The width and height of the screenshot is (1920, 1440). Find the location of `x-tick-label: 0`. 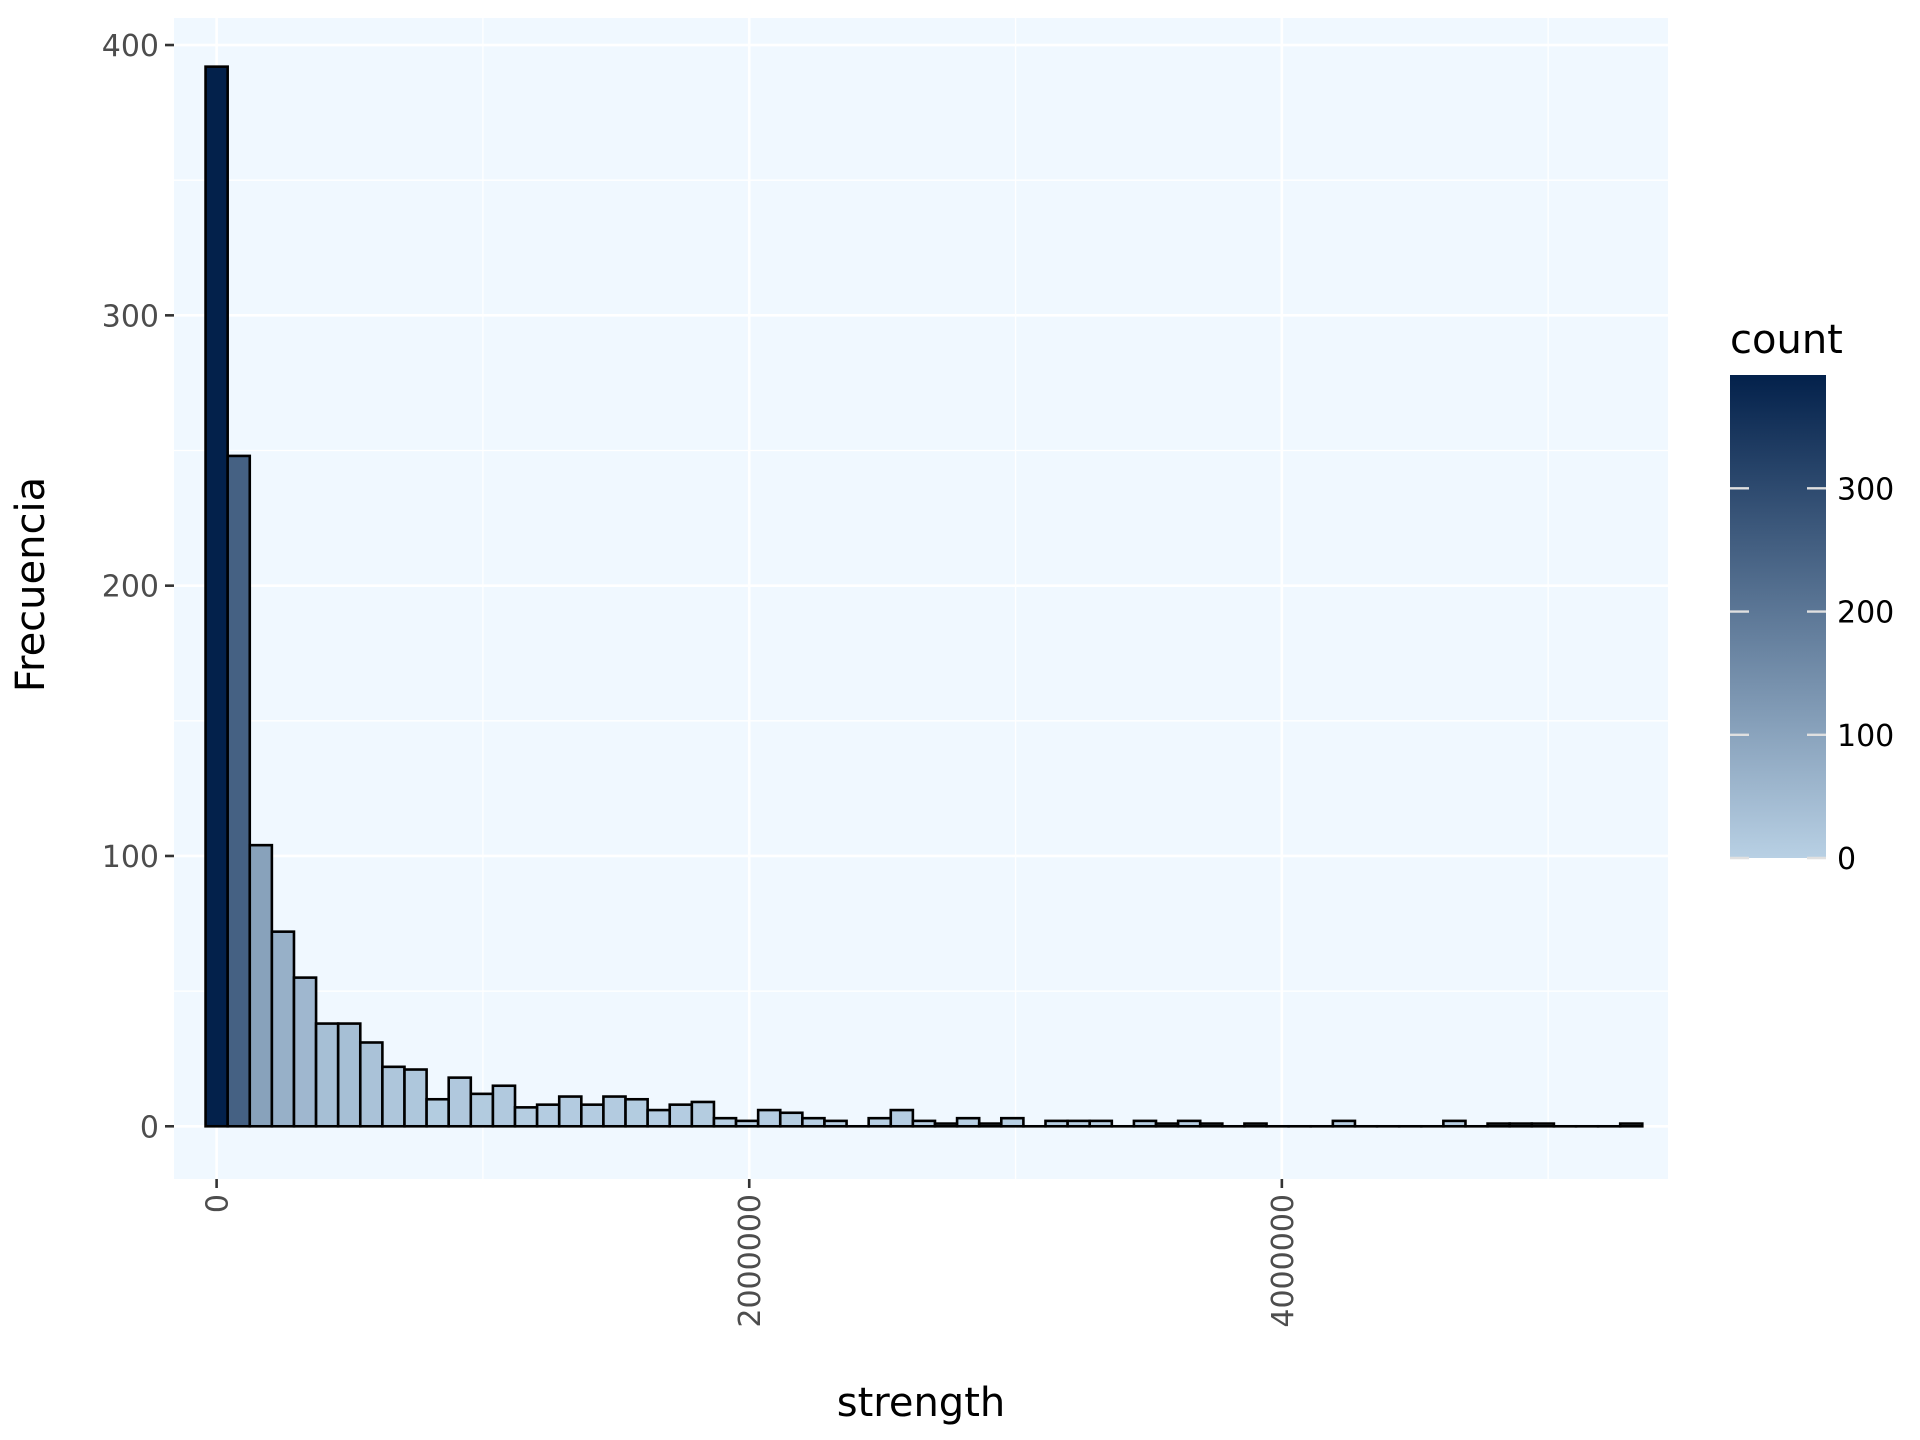

x-tick-label: 0 is located at coordinates (218, 1203).